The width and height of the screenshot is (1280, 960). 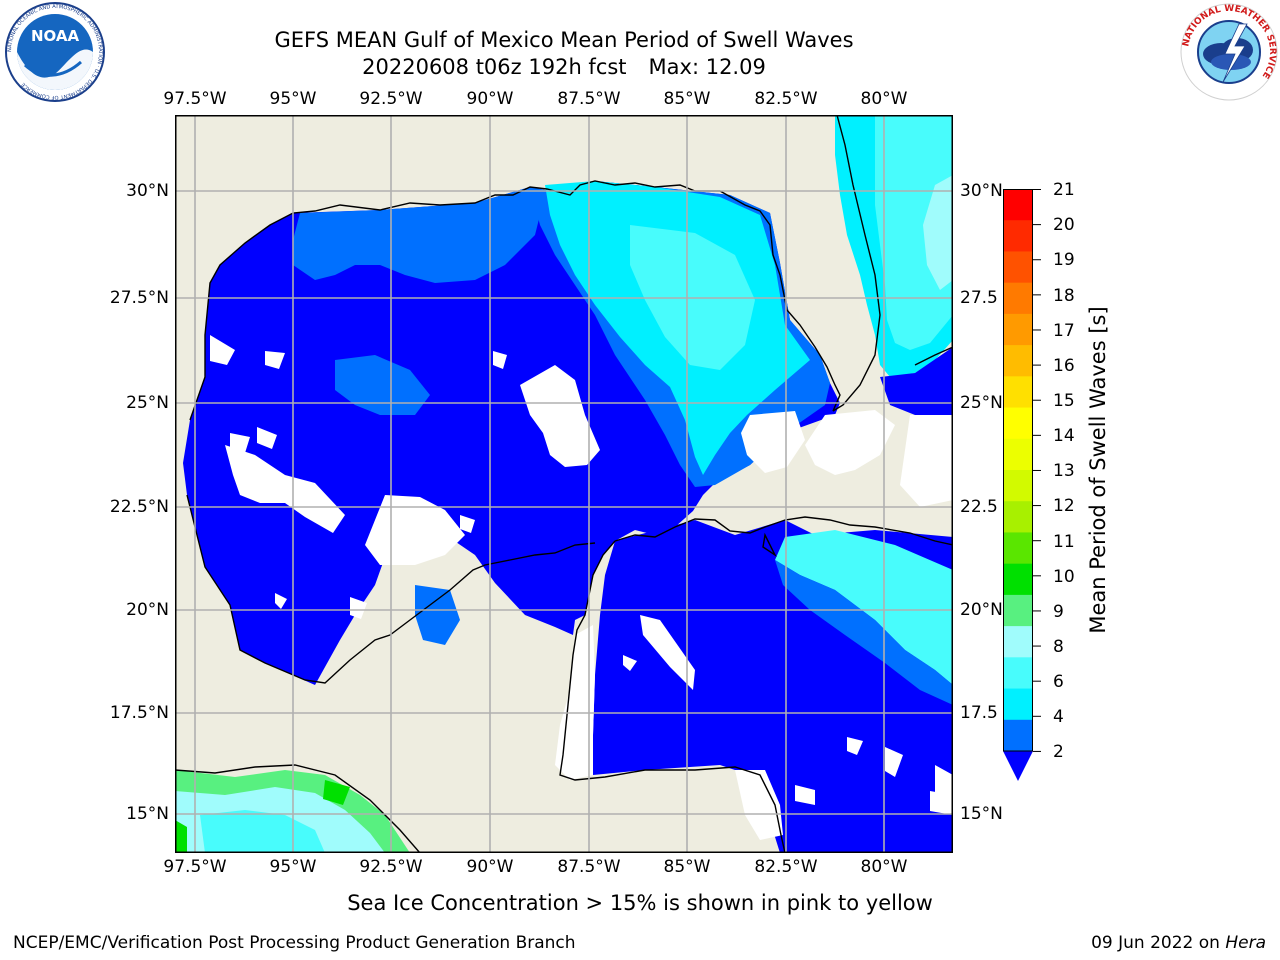 I want to click on lat-tick-left: 20°N, so click(x=147, y=610).